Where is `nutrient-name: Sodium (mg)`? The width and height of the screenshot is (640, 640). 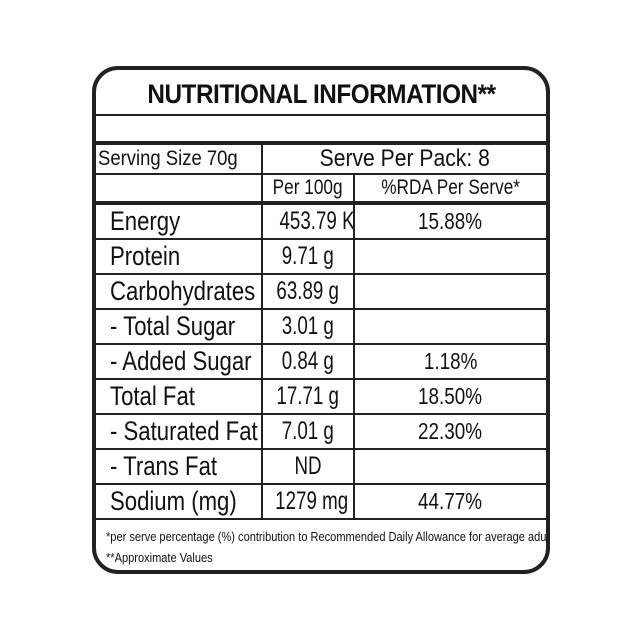
nutrient-name: Sodium (mg) is located at coordinates (179, 501).